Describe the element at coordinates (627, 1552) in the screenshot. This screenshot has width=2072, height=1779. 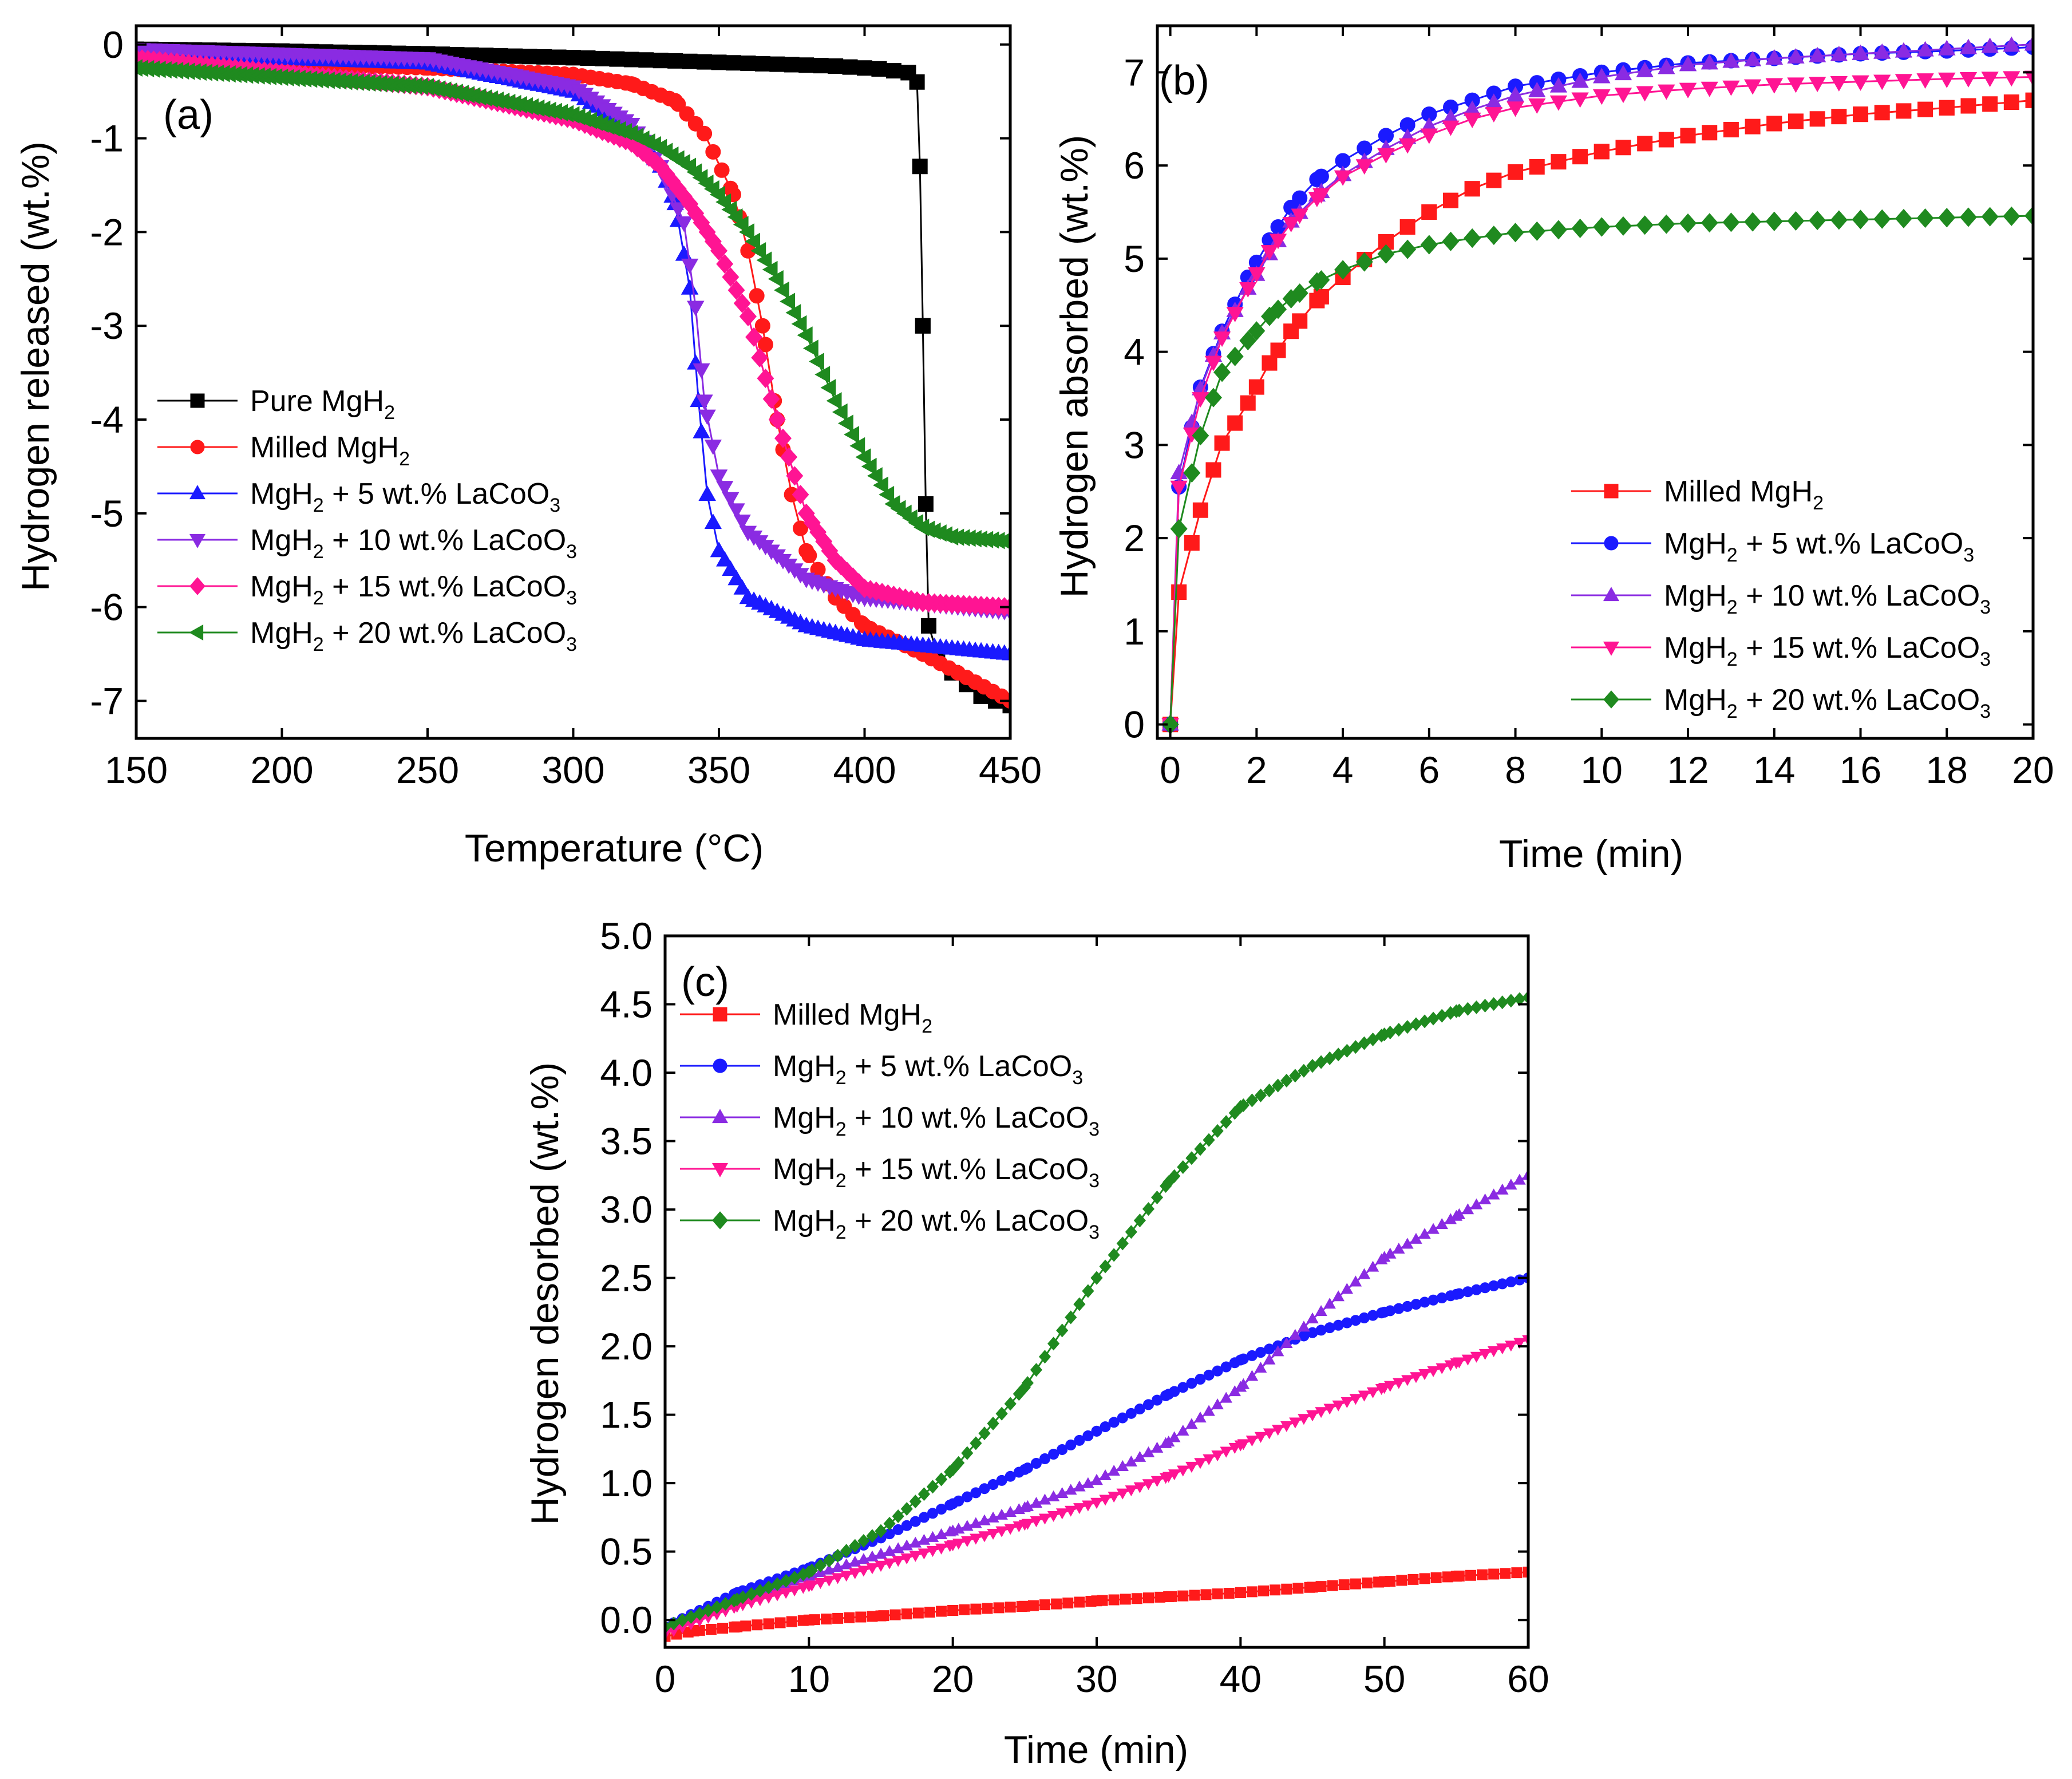
I see `panel-c-y-tick-label: 0.5` at that location.